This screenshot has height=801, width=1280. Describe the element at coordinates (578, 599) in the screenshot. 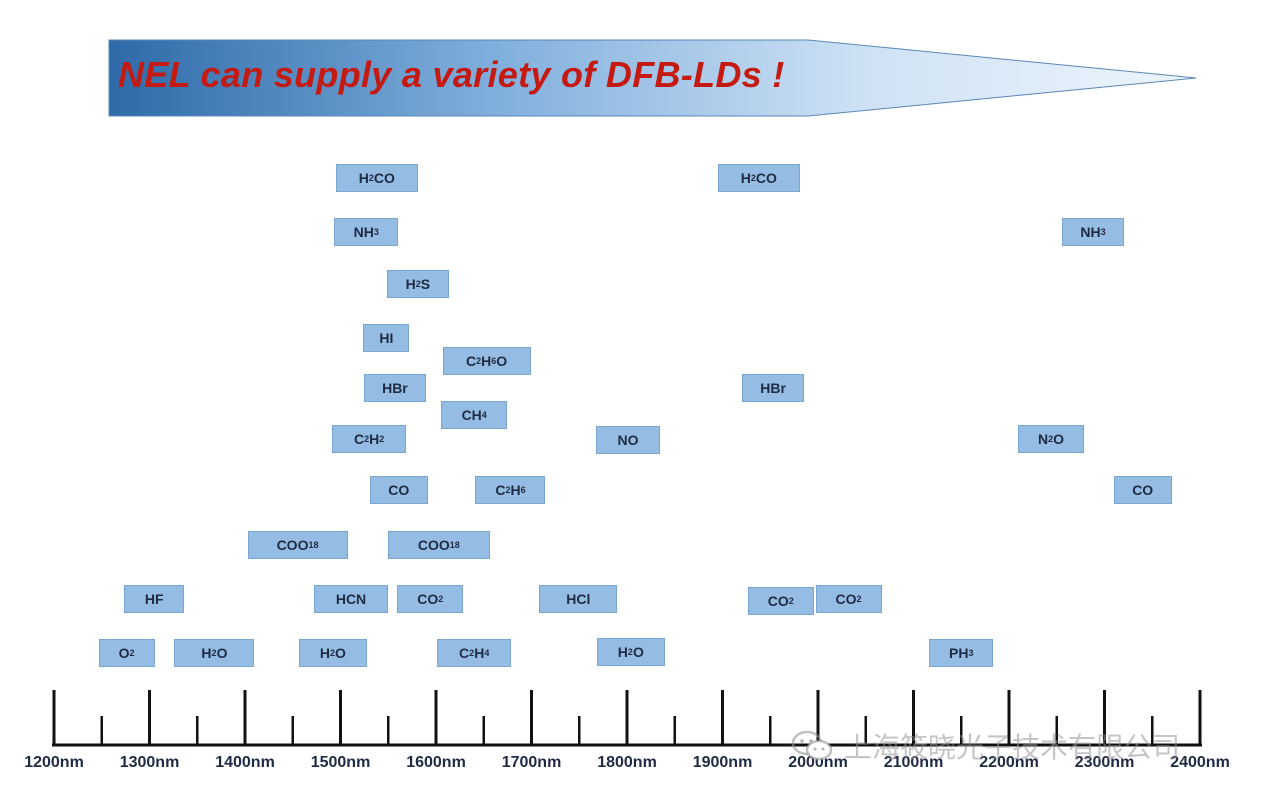

I see `gas-label-hcl: HCl` at that location.